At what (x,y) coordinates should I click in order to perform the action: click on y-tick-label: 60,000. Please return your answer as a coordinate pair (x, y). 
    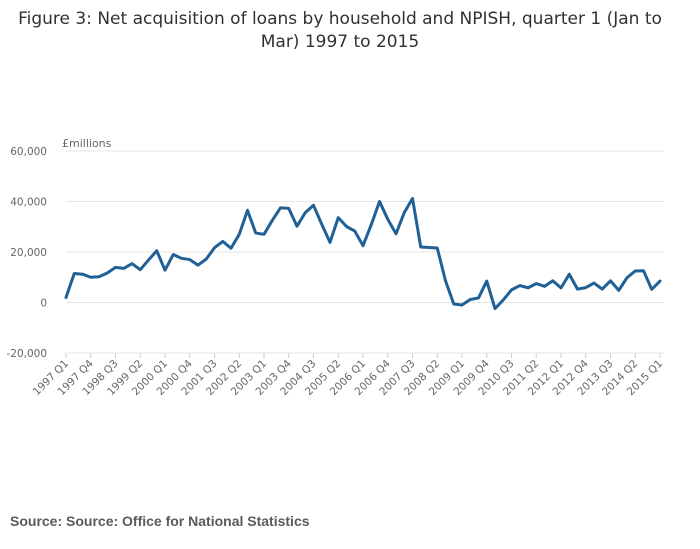
    Looking at the image, I should click on (28, 152).